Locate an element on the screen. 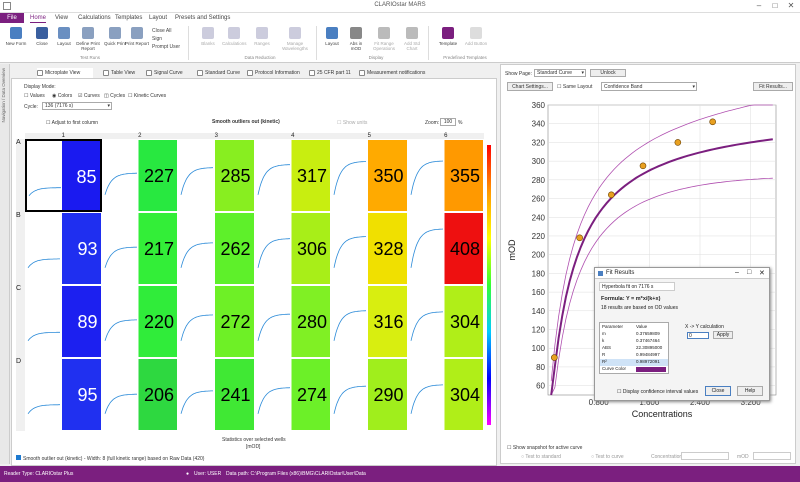 Image resolution: width=800 pixels, height=482 pixels. param-row: R 0.99484997 is located at coordinates (634, 355).